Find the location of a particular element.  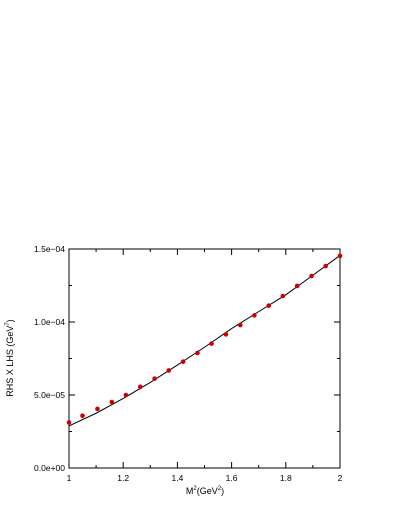

y-axis-label-close: ) is located at coordinates (10, 320).